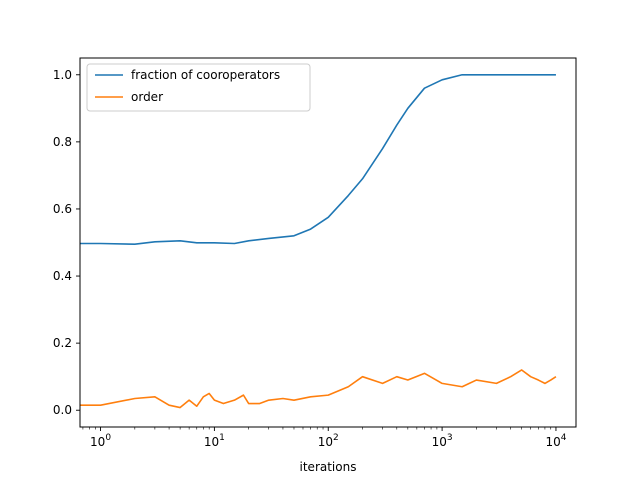  Describe the element at coordinates (62, 410) in the screenshot. I see `y-tick-label: 0.0` at that location.